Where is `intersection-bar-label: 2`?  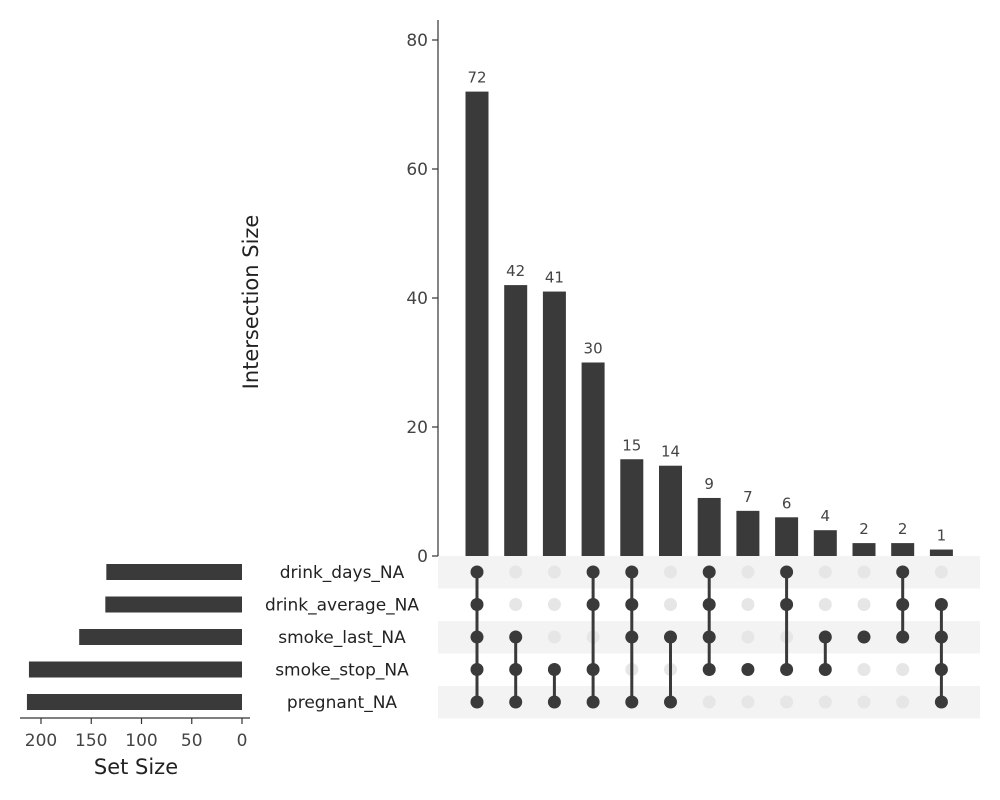 intersection-bar-label: 2 is located at coordinates (864, 529).